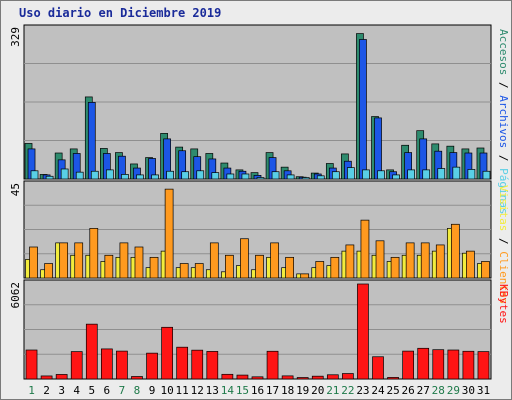  What do you see at coordinates (197, 390) in the screenshot?
I see `x-tick-label-day-12: 12` at bounding box center [197, 390].